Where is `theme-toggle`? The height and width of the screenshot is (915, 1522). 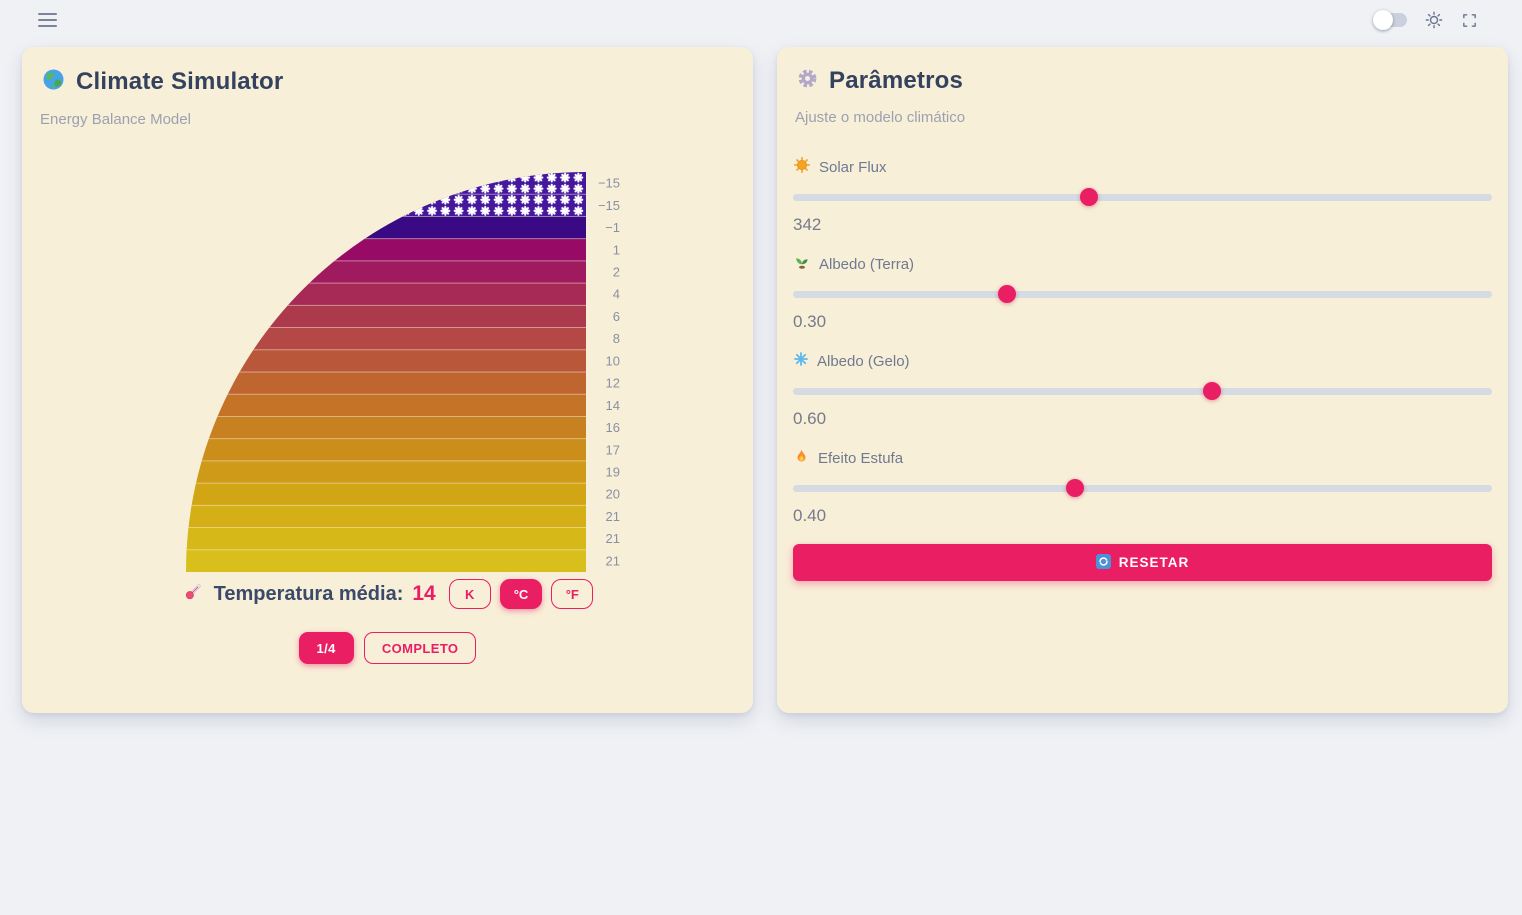
theme-toggle is located at coordinates (1390, 20).